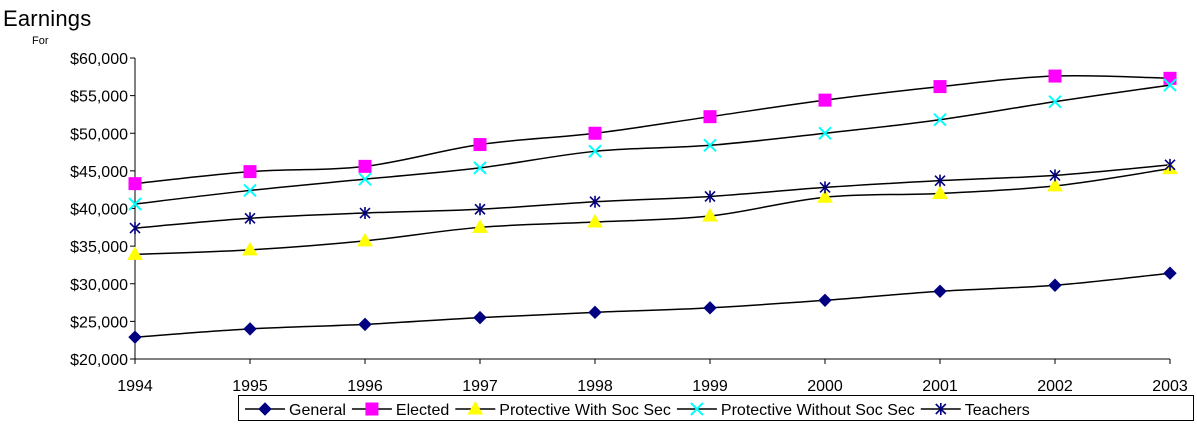 This screenshot has height=427, width=1197. Describe the element at coordinates (47, 18) in the screenshot. I see `chart-title: Earnings` at that location.